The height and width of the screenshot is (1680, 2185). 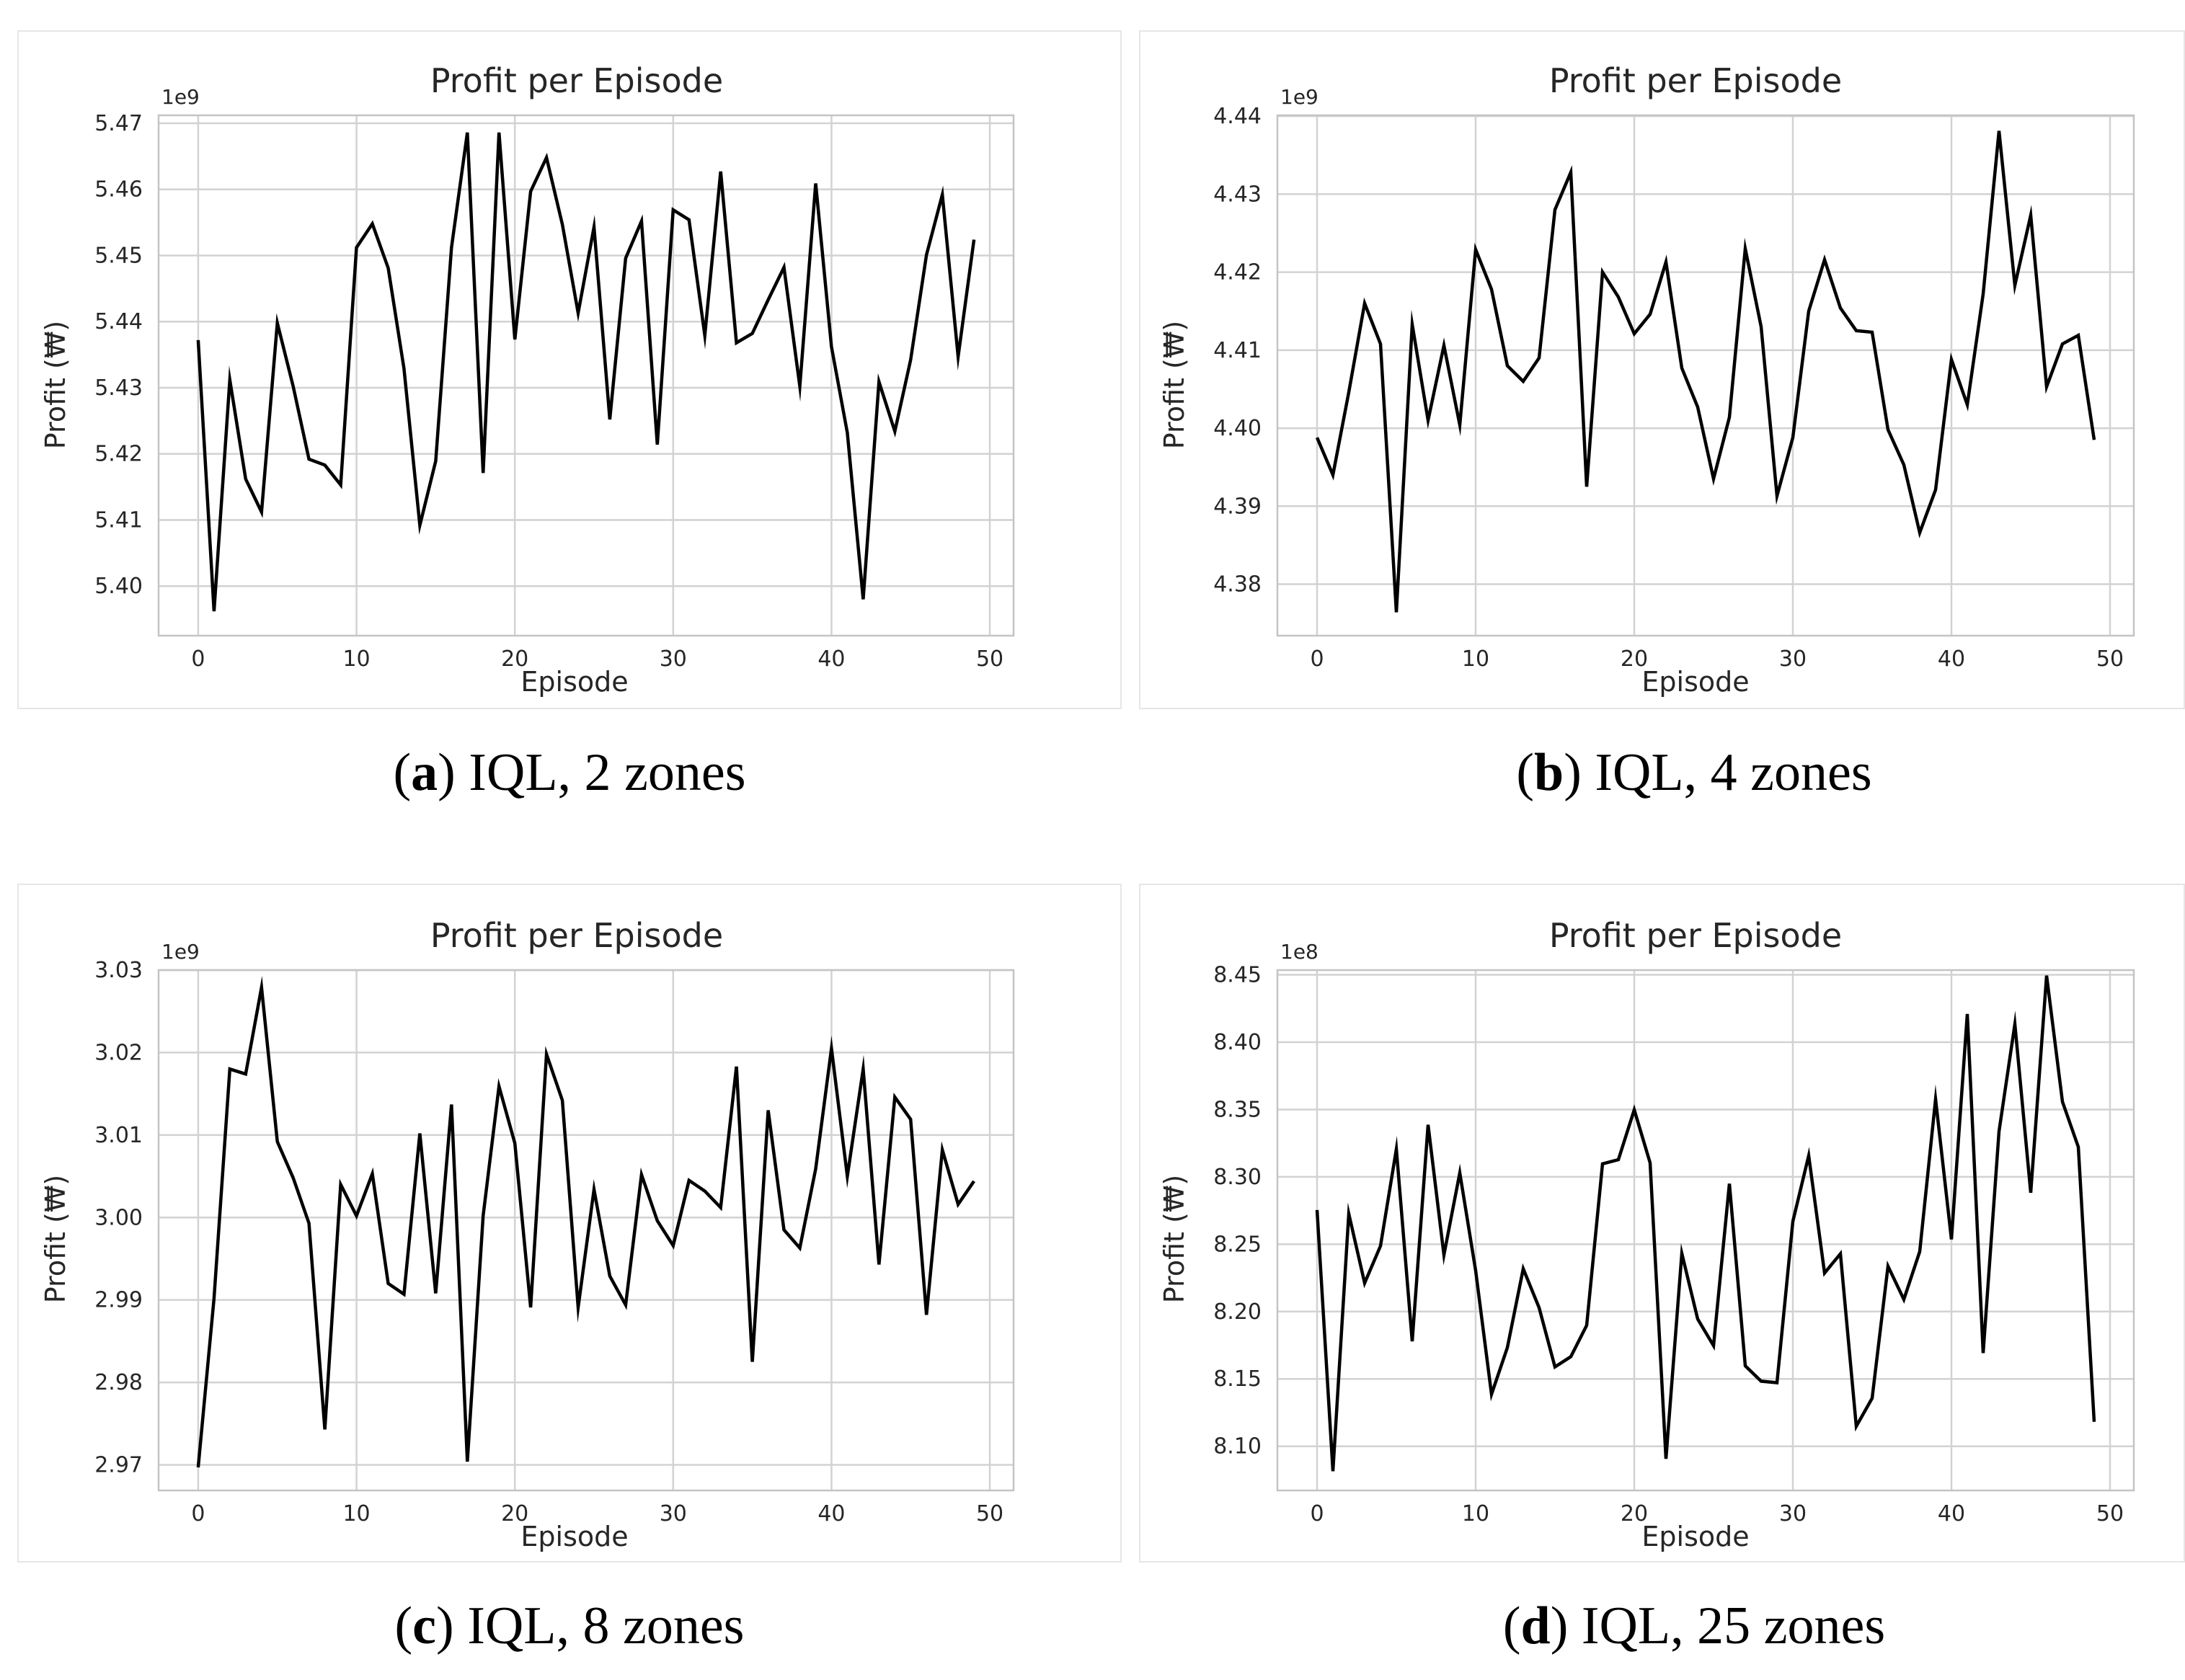 I want to click on y-tick-label: 3.03, so click(x=118, y=970).